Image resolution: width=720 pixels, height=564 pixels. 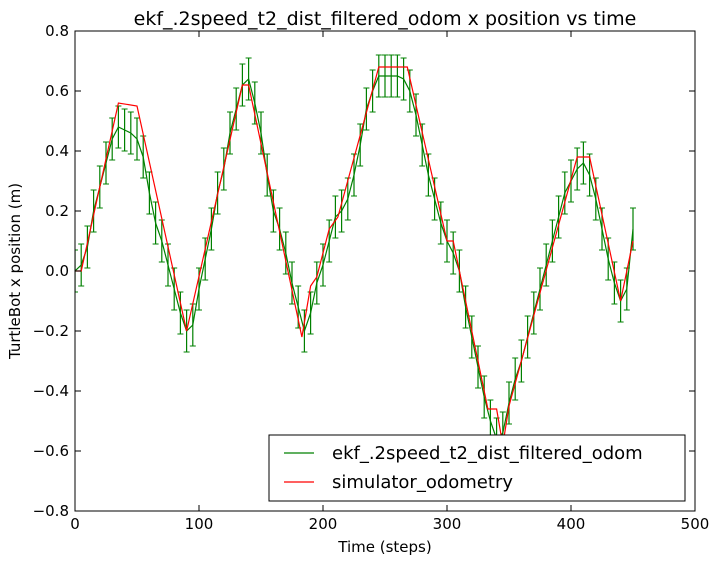 What do you see at coordinates (323, 524) in the screenshot?
I see `x-tick-label: 200` at bounding box center [323, 524].